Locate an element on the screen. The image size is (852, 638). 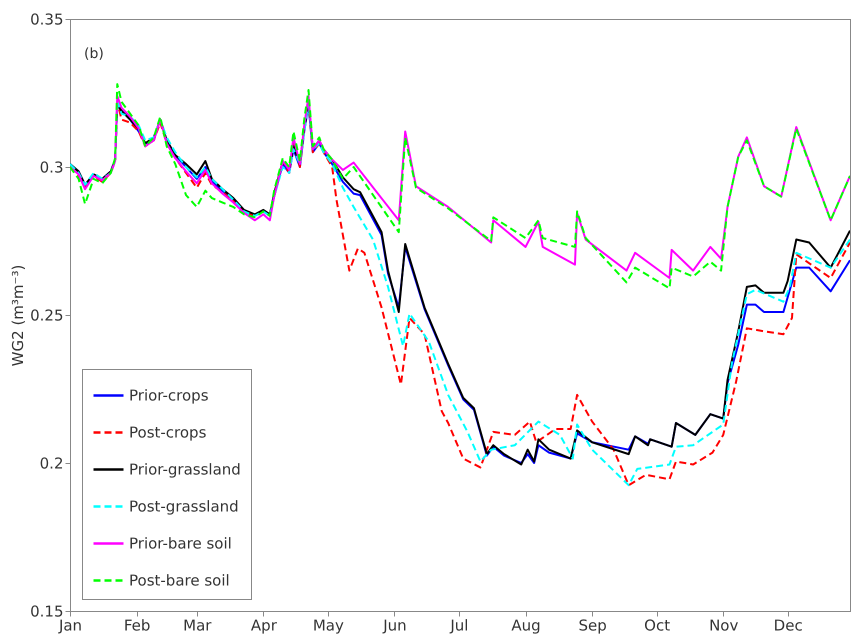
y-tick-label: 0.35 is located at coordinates (47, 19).